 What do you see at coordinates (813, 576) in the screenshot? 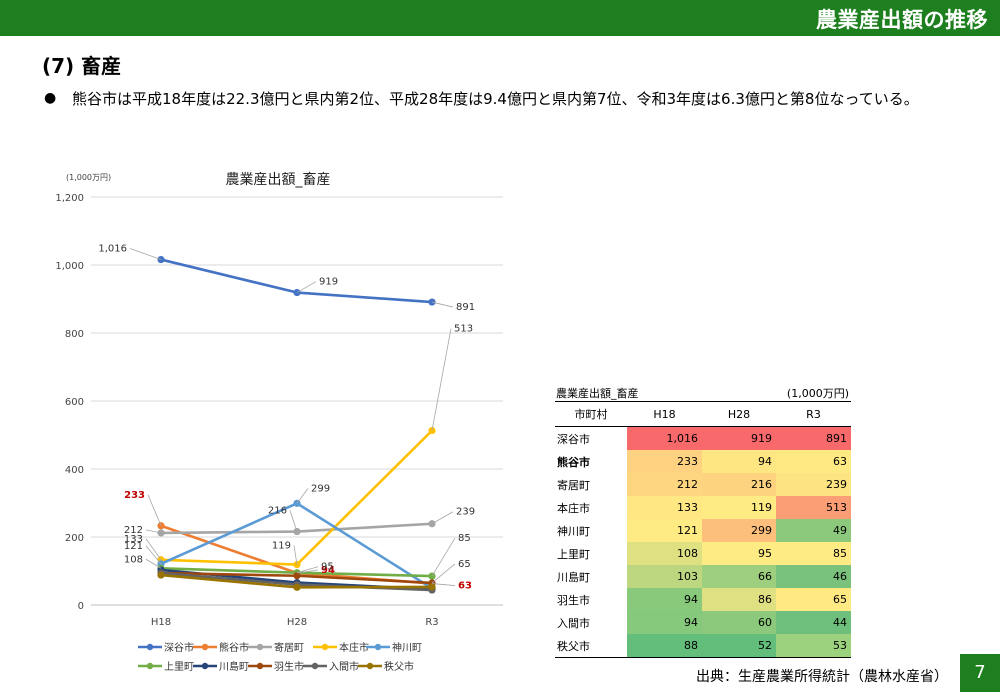
I see `value-cell: 46` at bounding box center [813, 576].